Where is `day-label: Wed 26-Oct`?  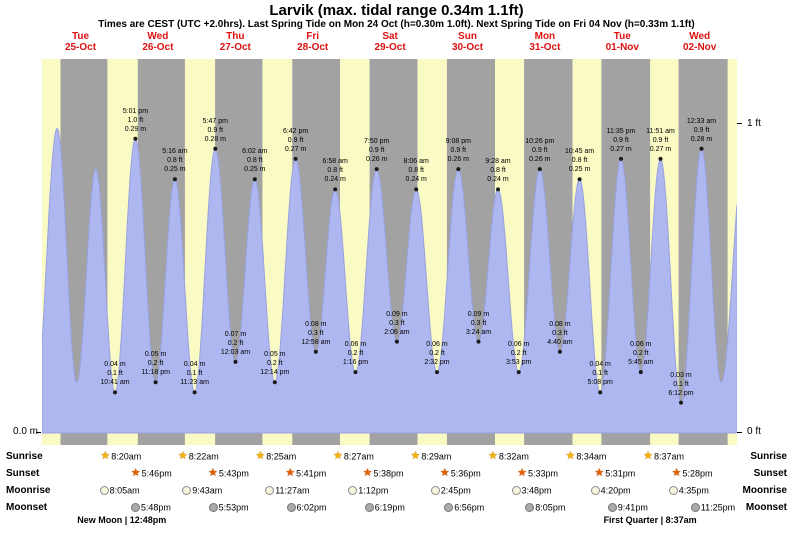
day-label: Wed 26-Oct is located at coordinates (158, 42).